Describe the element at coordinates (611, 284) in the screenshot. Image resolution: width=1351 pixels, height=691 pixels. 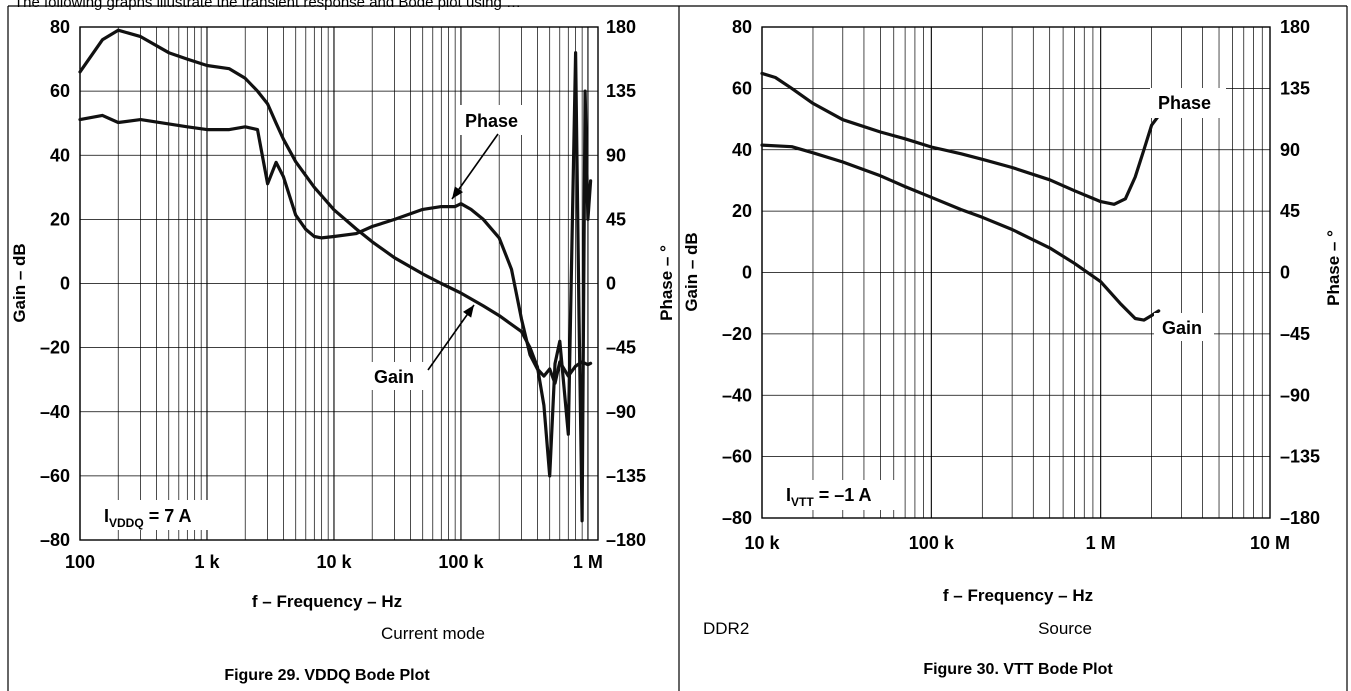
I see `vddq-right-tick-label: 0` at that location.